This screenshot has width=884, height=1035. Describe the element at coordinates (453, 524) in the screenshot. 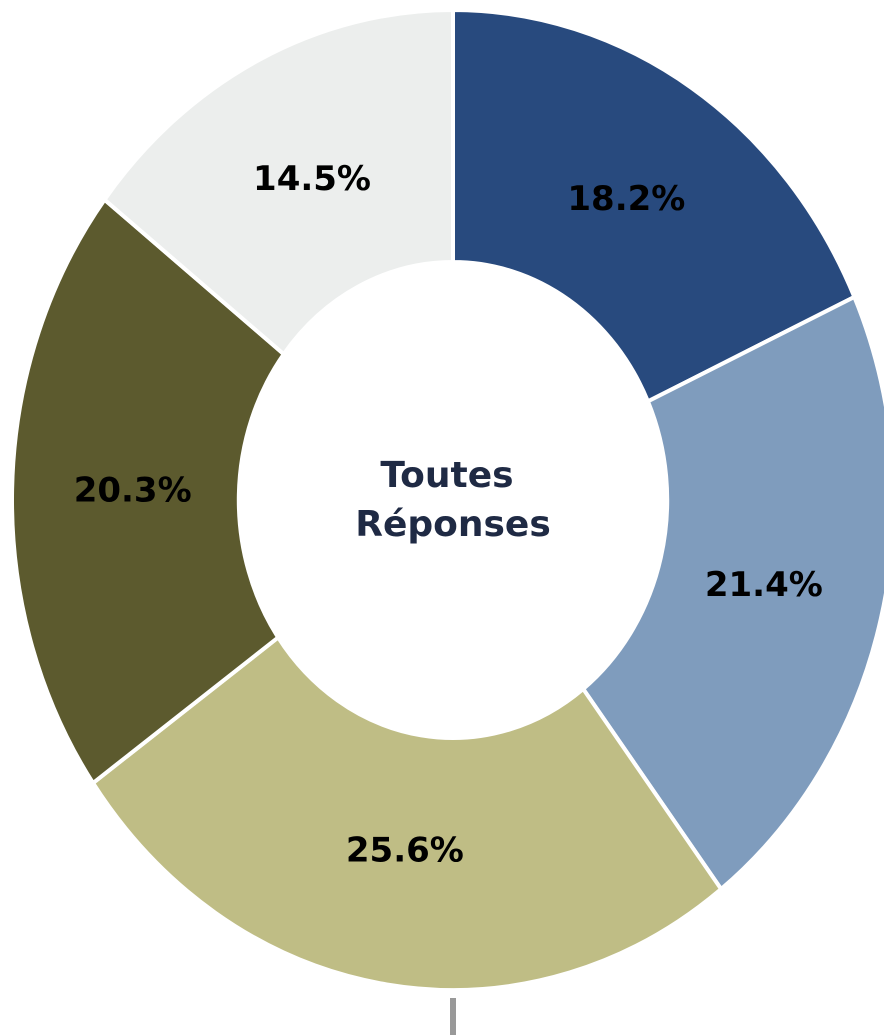

I see `center-label: Réponses` at that location.